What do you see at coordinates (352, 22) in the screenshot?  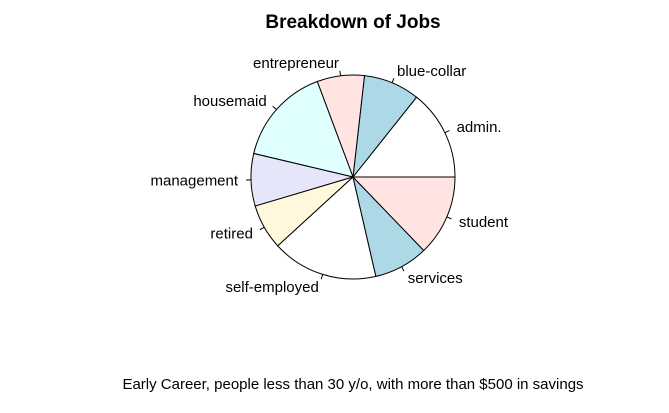 I see `chart-title: Breakdown of Jobs` at bounding box center [352, 22].